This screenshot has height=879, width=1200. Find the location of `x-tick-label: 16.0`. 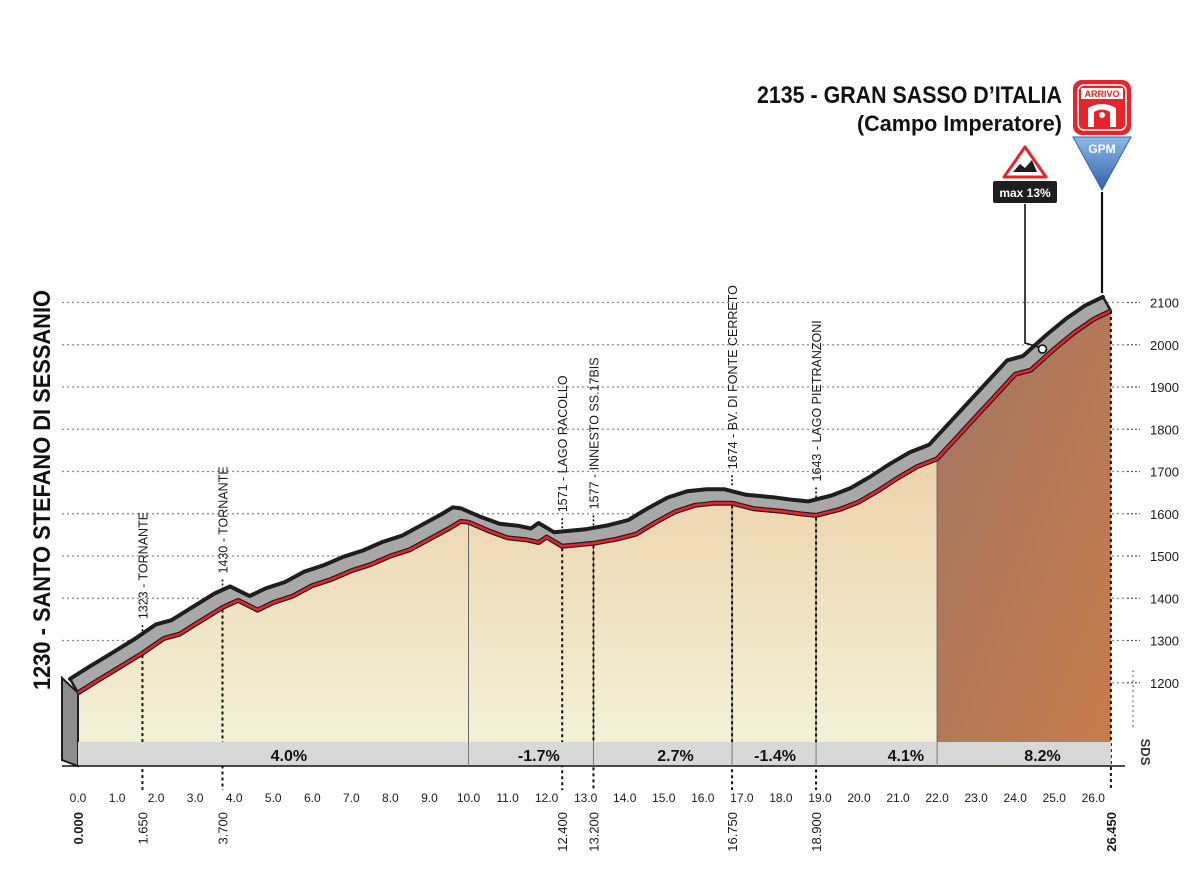

x-tick-label: 16.0 is located at coordinates (703, 798).